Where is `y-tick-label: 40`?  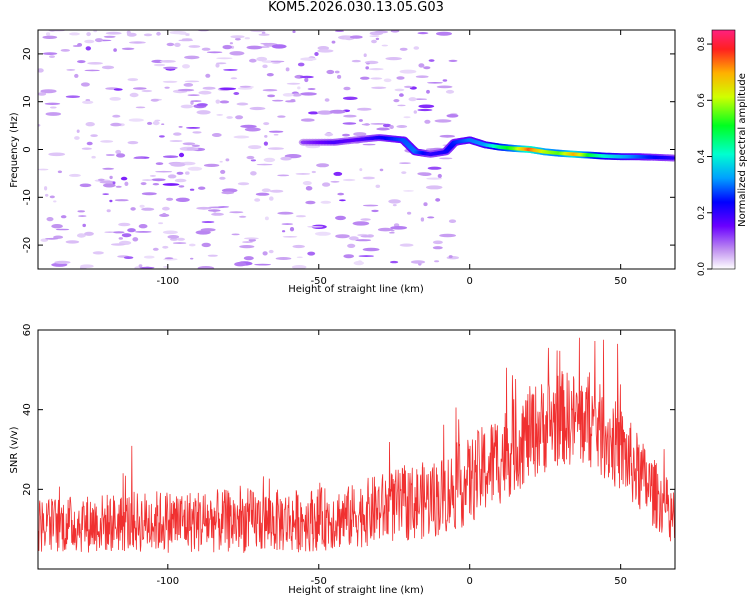
y-tick-label: 40 is located at coordinates (27, 409).